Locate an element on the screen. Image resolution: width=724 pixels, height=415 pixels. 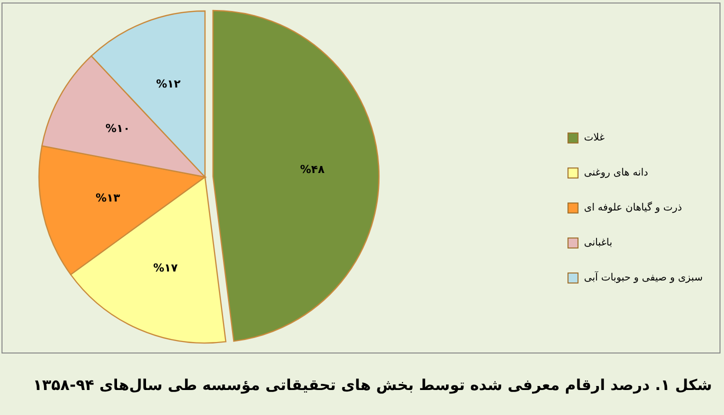
legend-label: غلات is located at coordinates (594, 138).